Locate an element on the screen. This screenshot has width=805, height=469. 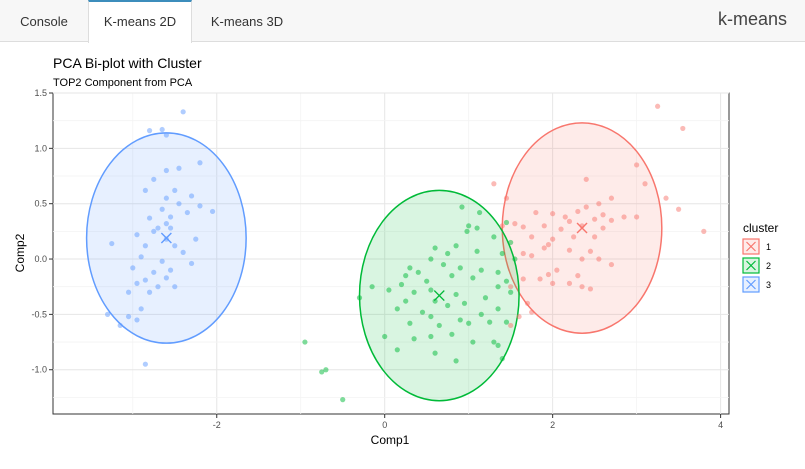
legend-label-2: 2 is located at coordinates (768, 266).